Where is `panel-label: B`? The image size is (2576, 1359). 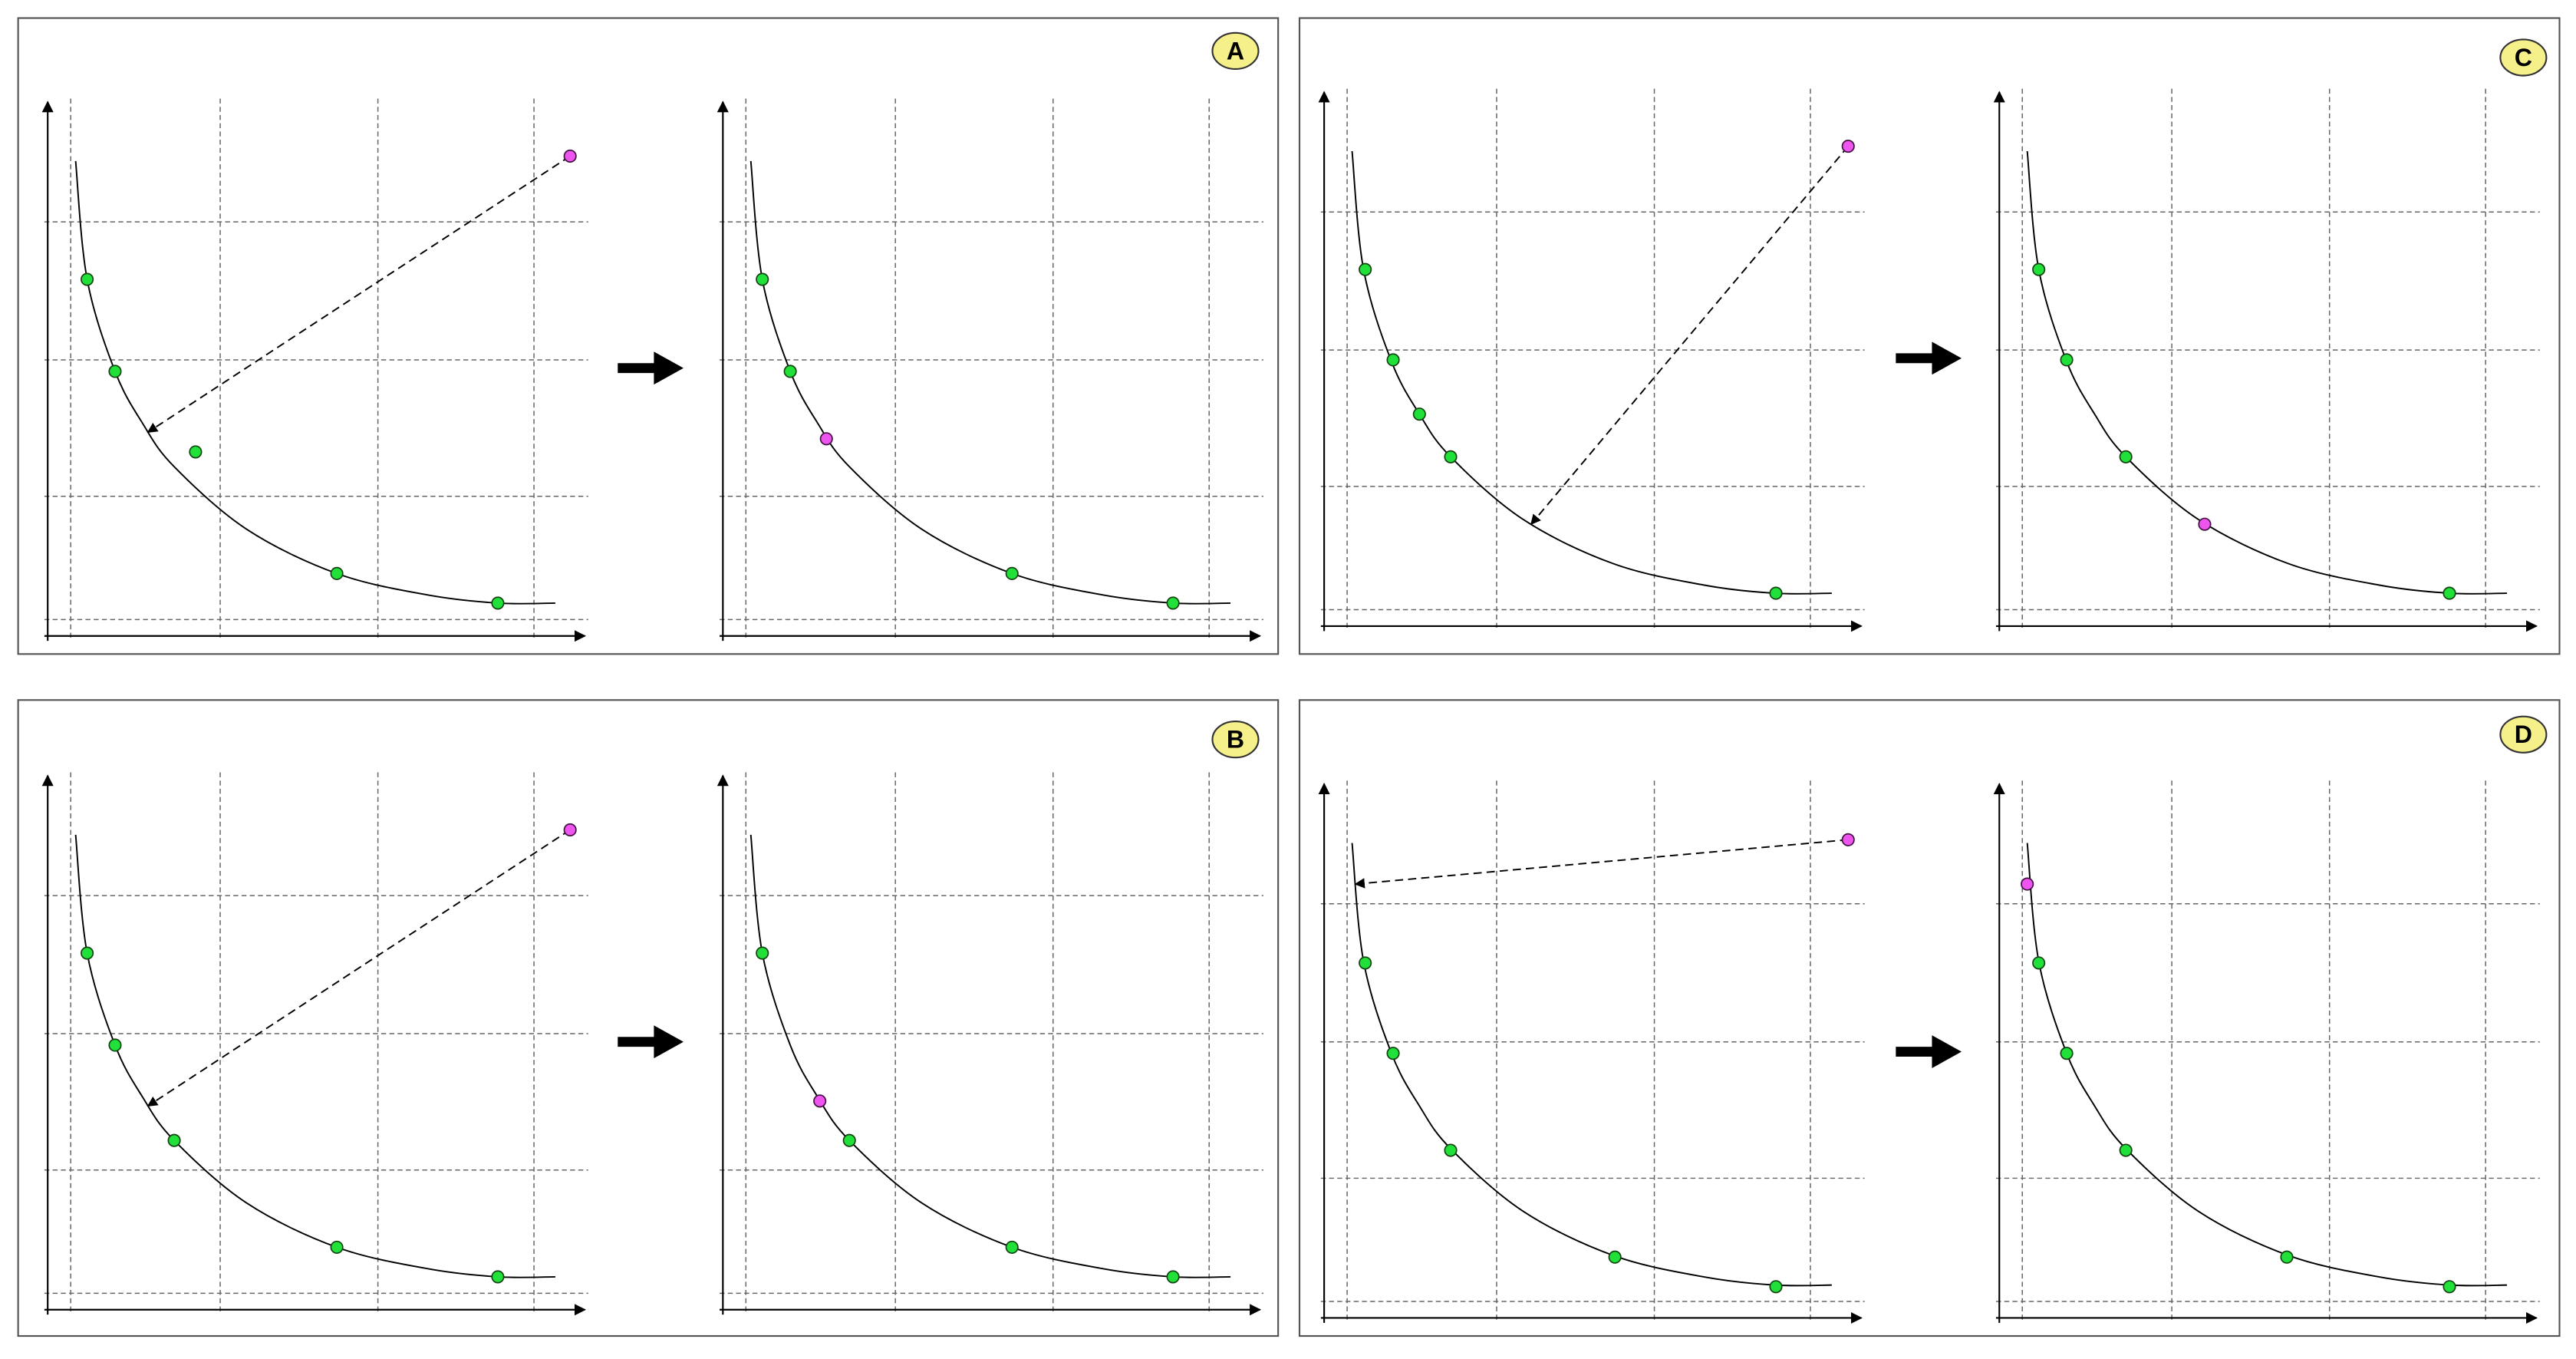
panel-label: B is located at coordinates (1235, 740).